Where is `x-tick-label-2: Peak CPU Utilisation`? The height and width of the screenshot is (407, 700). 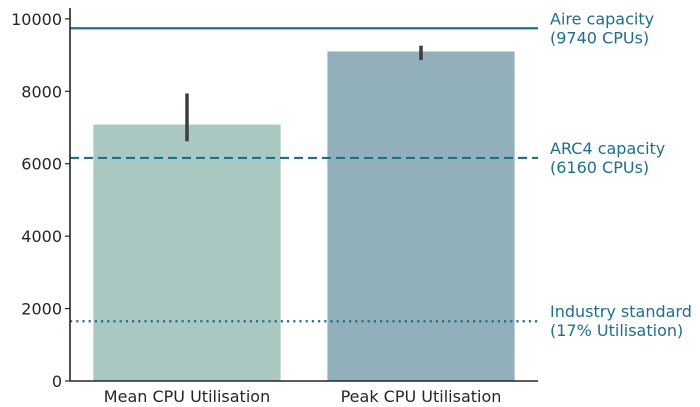 x-tick-label-2: Peak CPU Utilisation is located at coordinates (421, 396).